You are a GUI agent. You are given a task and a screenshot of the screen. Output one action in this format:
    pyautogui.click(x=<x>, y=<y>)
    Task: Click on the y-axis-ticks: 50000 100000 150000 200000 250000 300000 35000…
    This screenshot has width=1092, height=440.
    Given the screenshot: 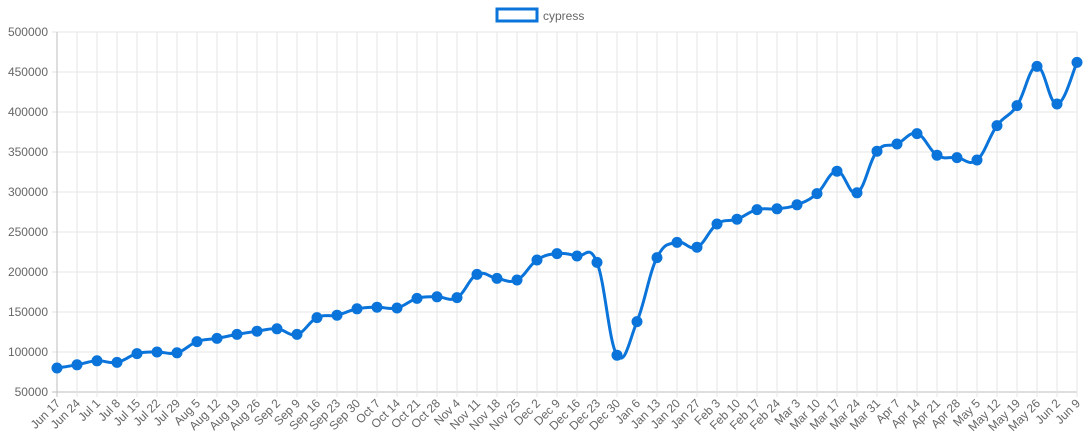 What is the action you would take?
    pyautogui.click(x=28, y=212)
    